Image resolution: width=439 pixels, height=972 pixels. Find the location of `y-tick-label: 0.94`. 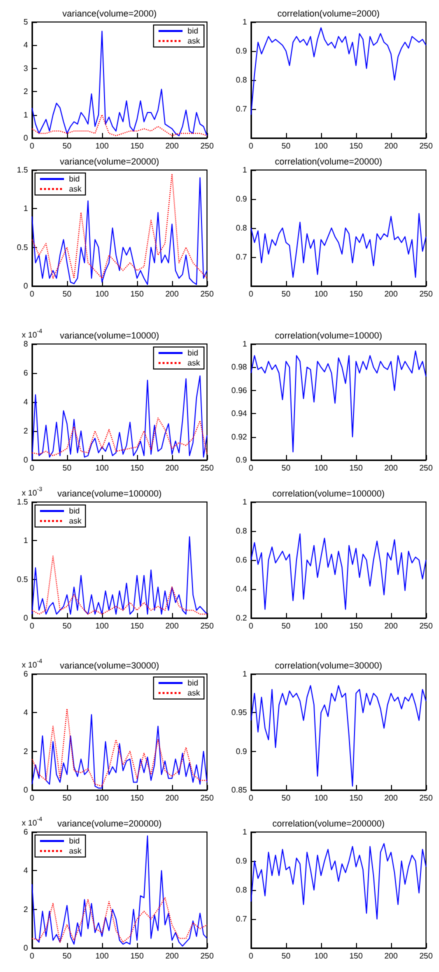

y-tick-label: 0.94 is located at coordinates (239, 413).